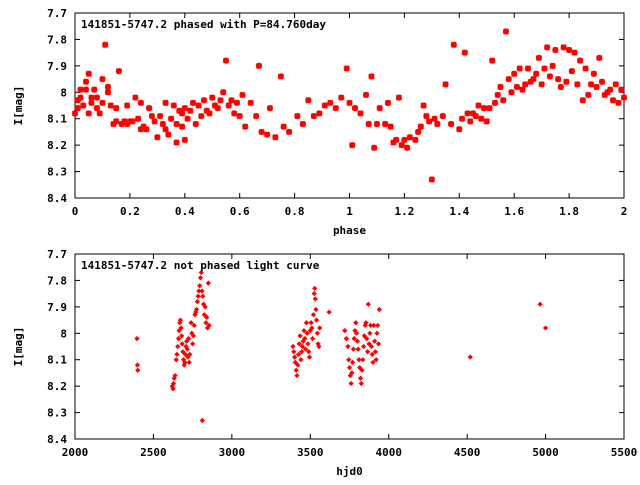 The image size is (640, 485). Describe the element at coordinates (467, 452) in the screenshot. I see `x-tick-label: 4500` at that location.